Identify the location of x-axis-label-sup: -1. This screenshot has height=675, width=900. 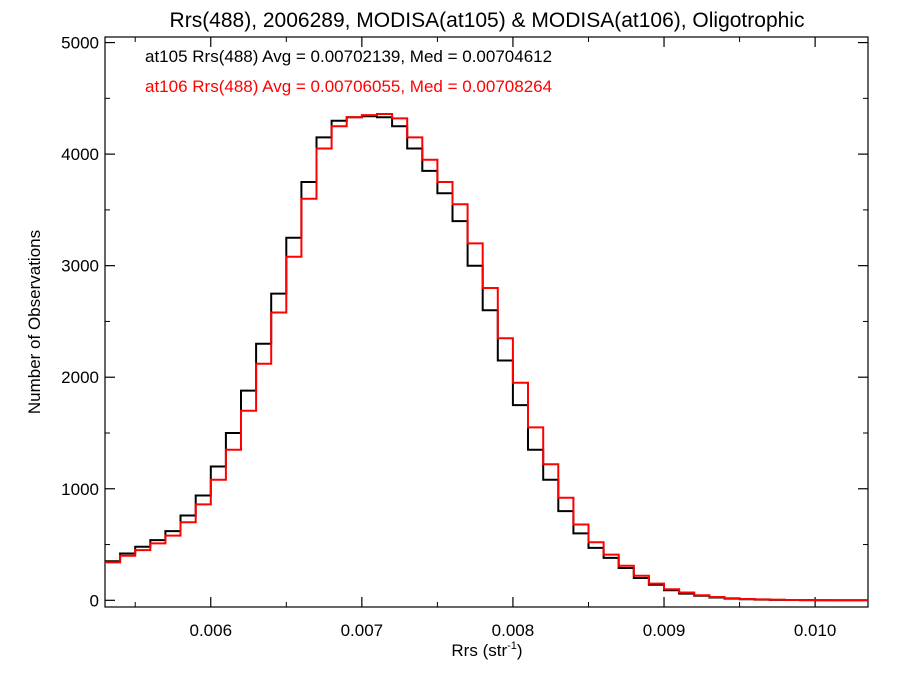
(512, 646).